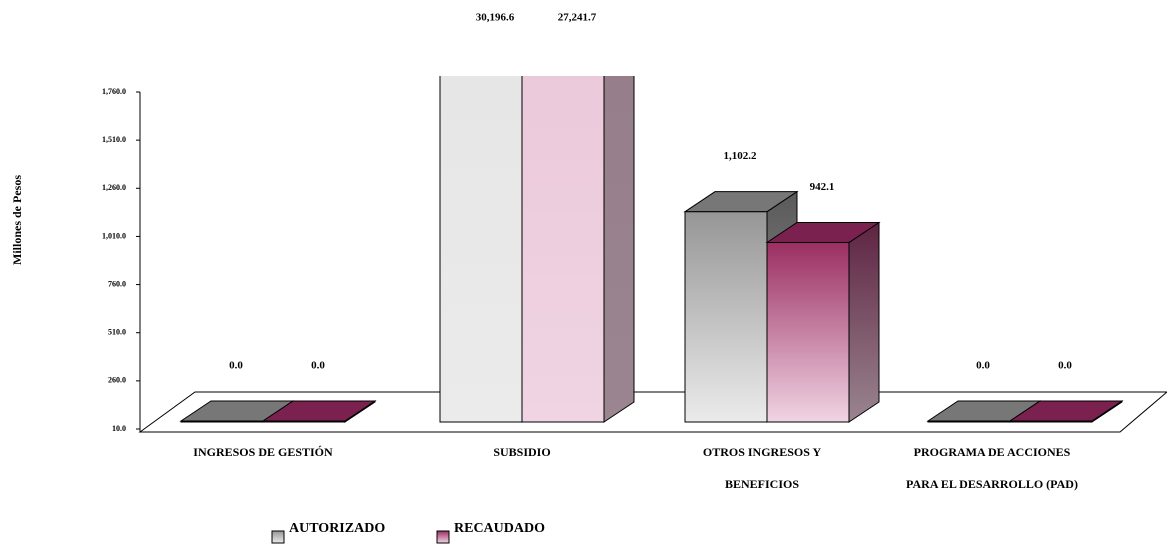  Describe the element at coordinates (741, 156) in the screenshot. I see `value-label: 1,102.2` at that location.